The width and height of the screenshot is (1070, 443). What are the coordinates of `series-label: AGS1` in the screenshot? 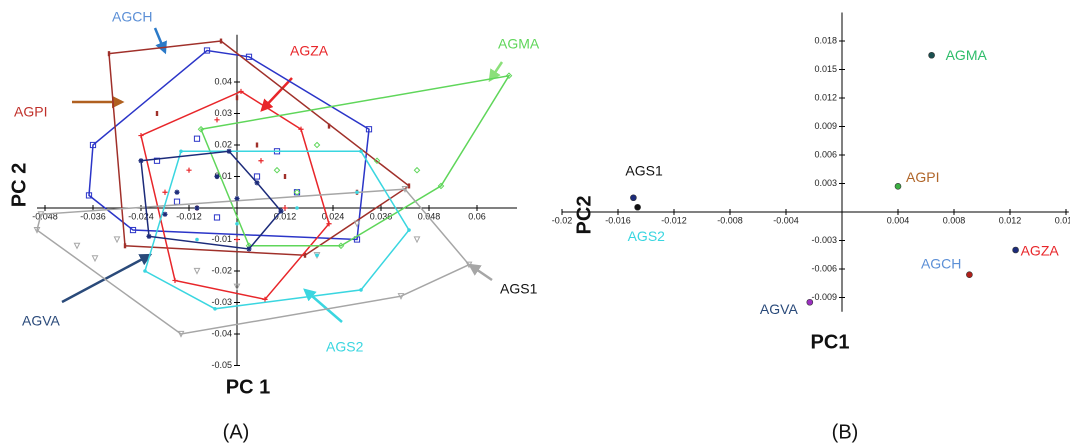 It's located at (519, 289).